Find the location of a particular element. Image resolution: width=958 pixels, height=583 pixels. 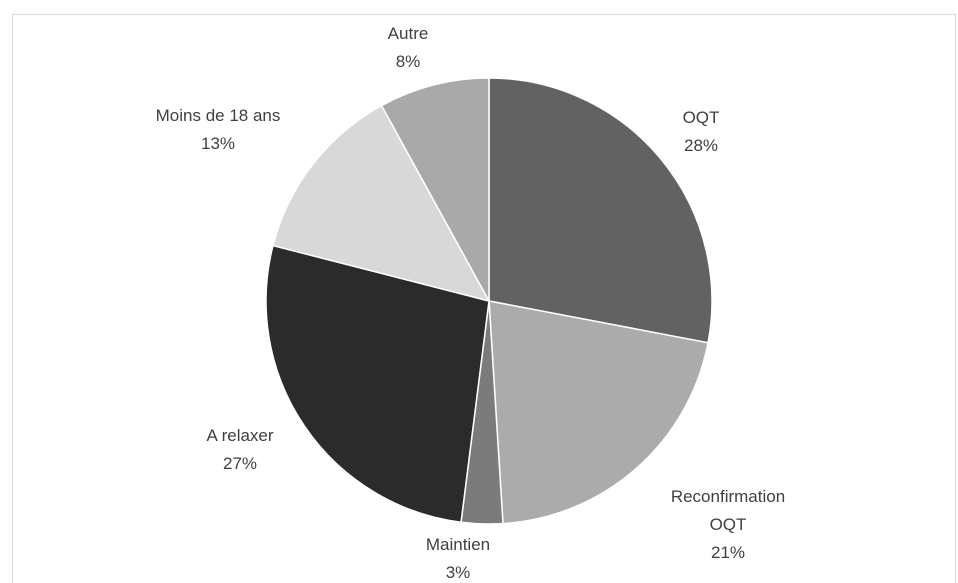

percent-label: 8% is located at coordinates (408, 61).